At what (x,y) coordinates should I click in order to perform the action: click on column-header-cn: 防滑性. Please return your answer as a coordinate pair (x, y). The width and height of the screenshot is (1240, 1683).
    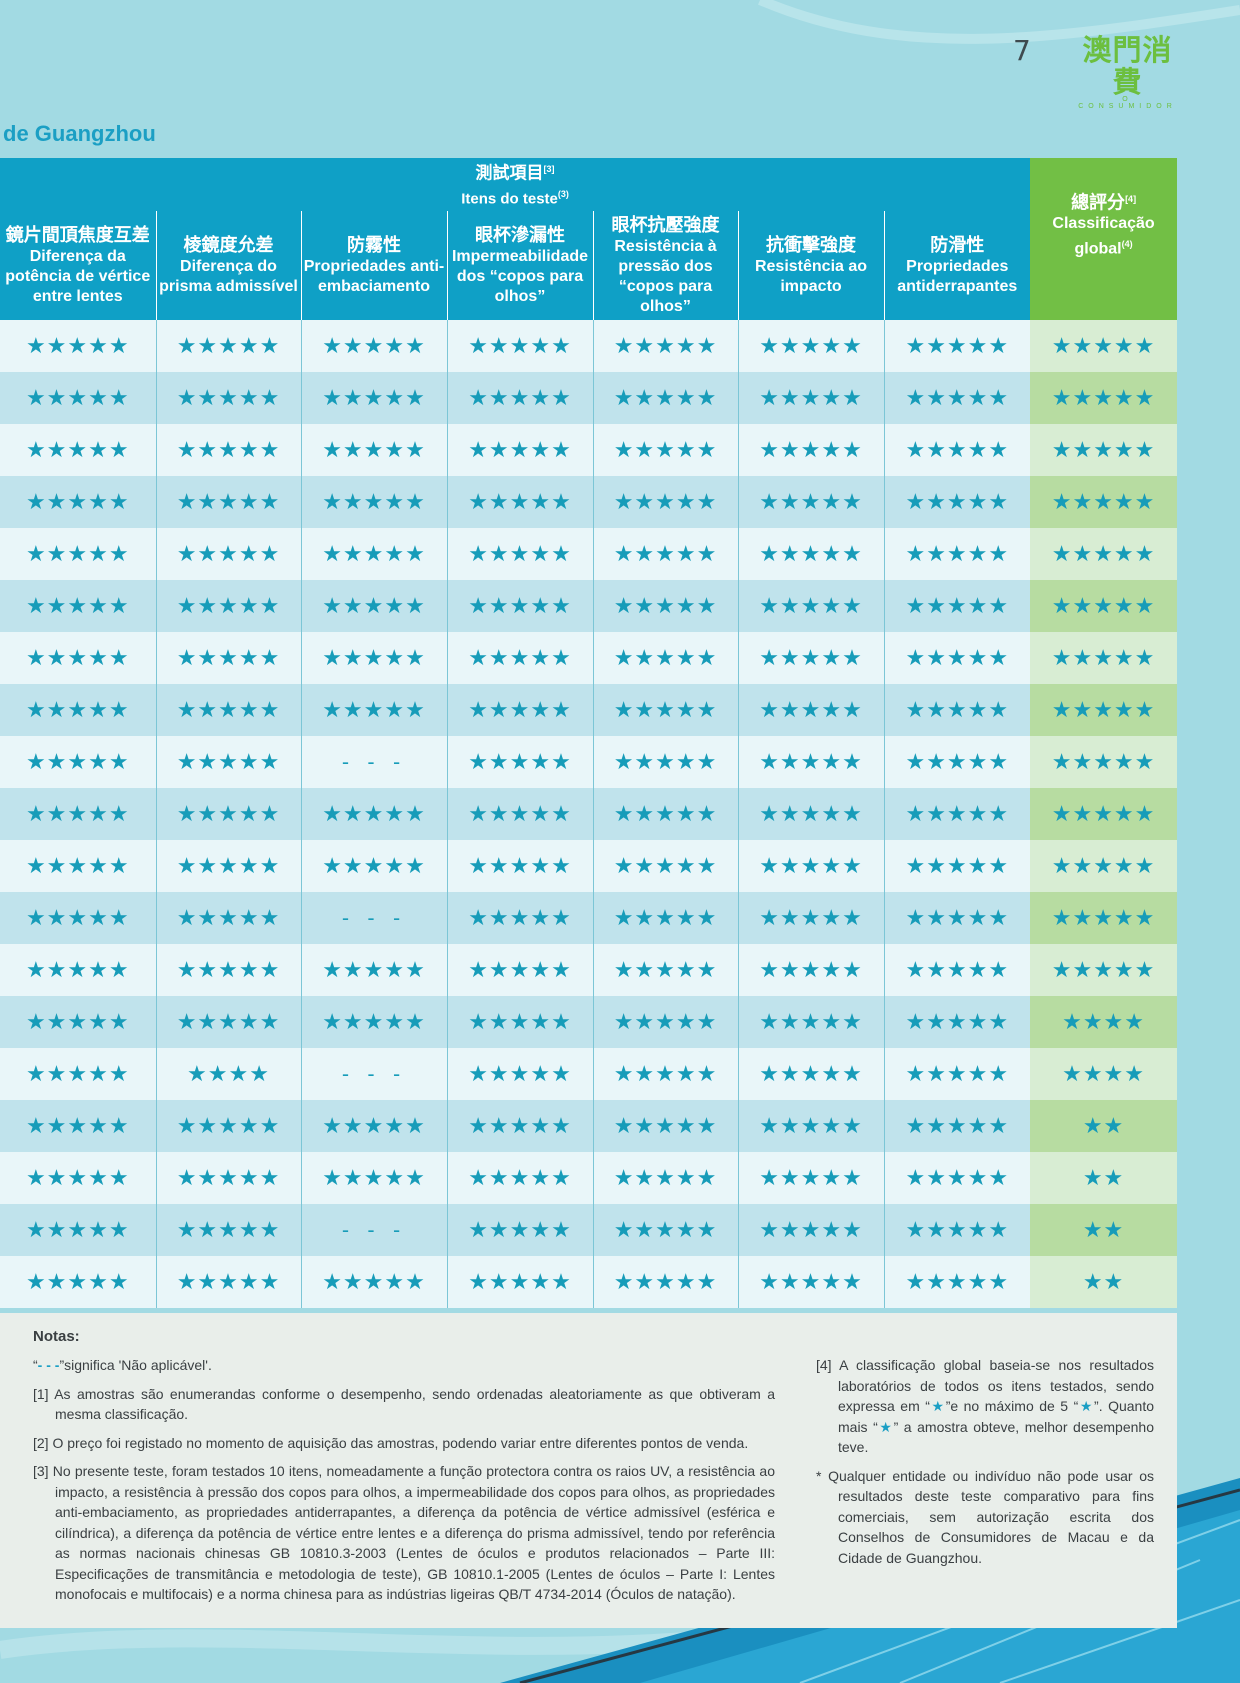
    Looking at the image, I should click on (957, 244).